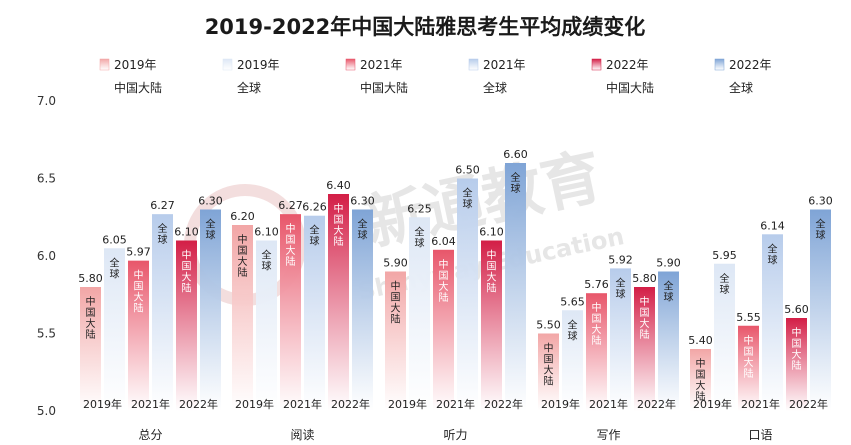 The width and height of the screenshot is (851, 445). Describe the element at coordinates (467, 287) in the screenshot. I see `bar-group: 6.50 全球` at that location.